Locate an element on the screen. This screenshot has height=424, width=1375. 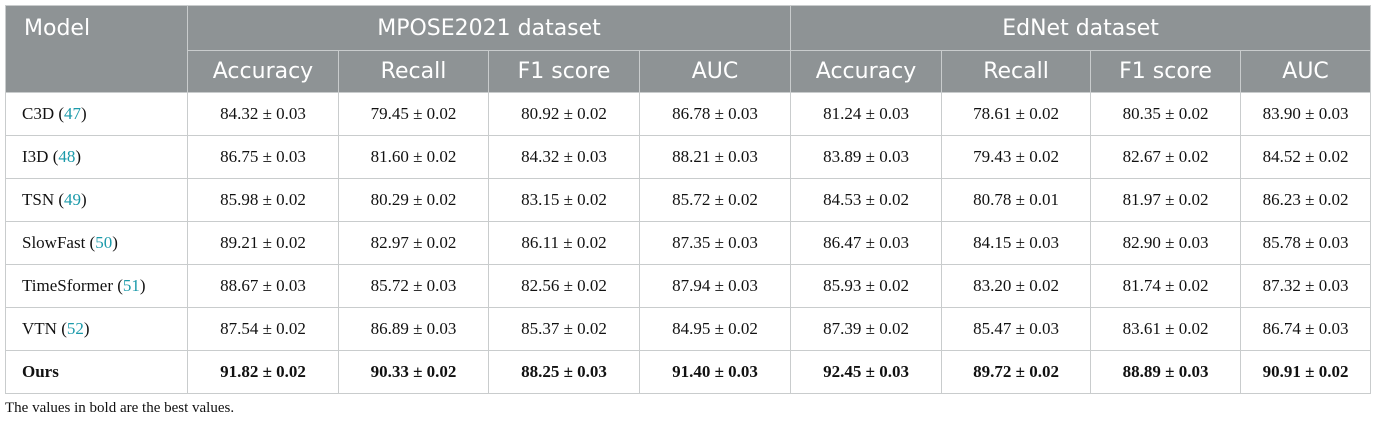
group-header: MPOSE2021 dataset is located at coordinates (489, 28).